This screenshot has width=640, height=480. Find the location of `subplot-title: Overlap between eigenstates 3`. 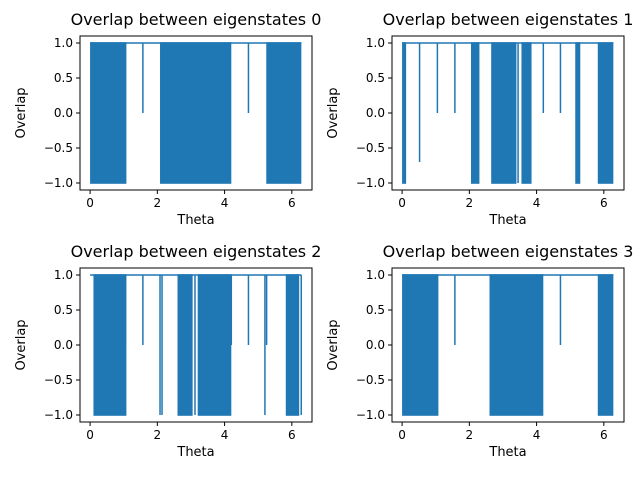

subplot-title: Overlap between eigenstates 3 is located at coordinates (508, 251).